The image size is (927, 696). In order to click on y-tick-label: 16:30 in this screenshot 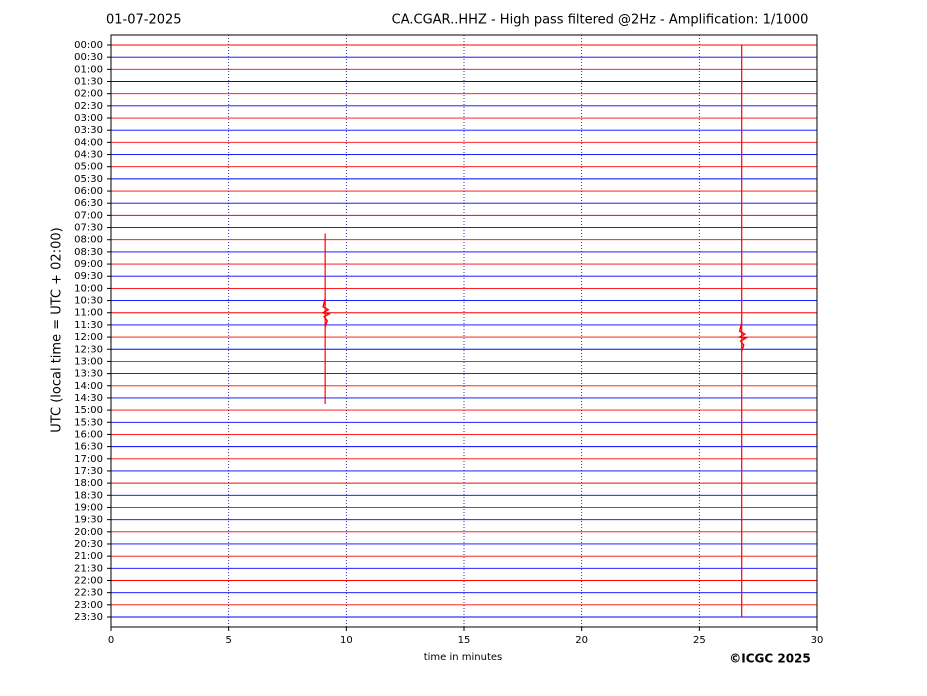, I will do `click(88, 447)`.